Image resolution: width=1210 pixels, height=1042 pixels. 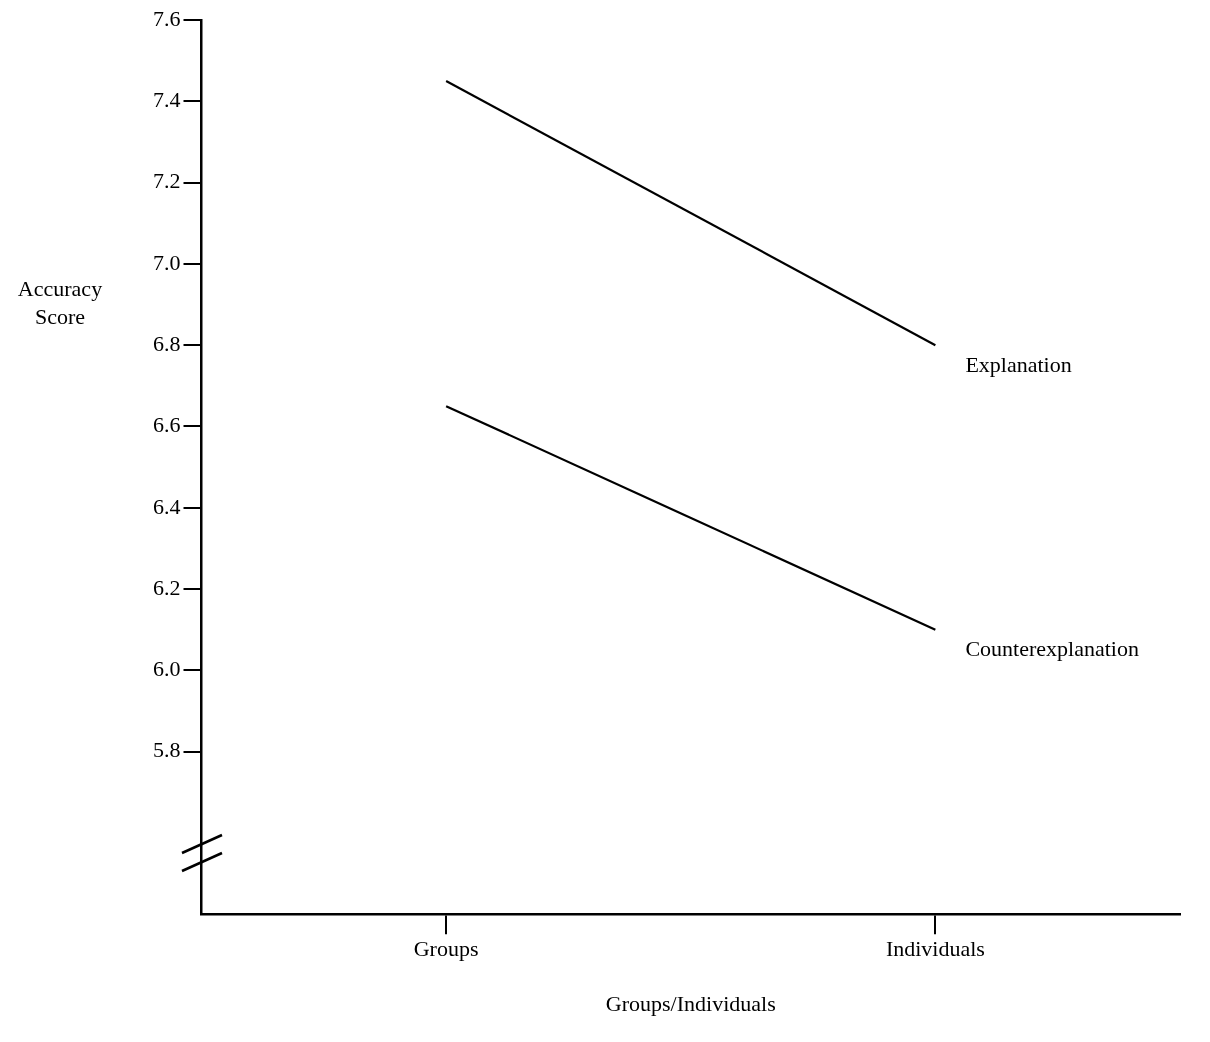 I want to click on y-tick-label: 6.8, so click(x=167, y=343).